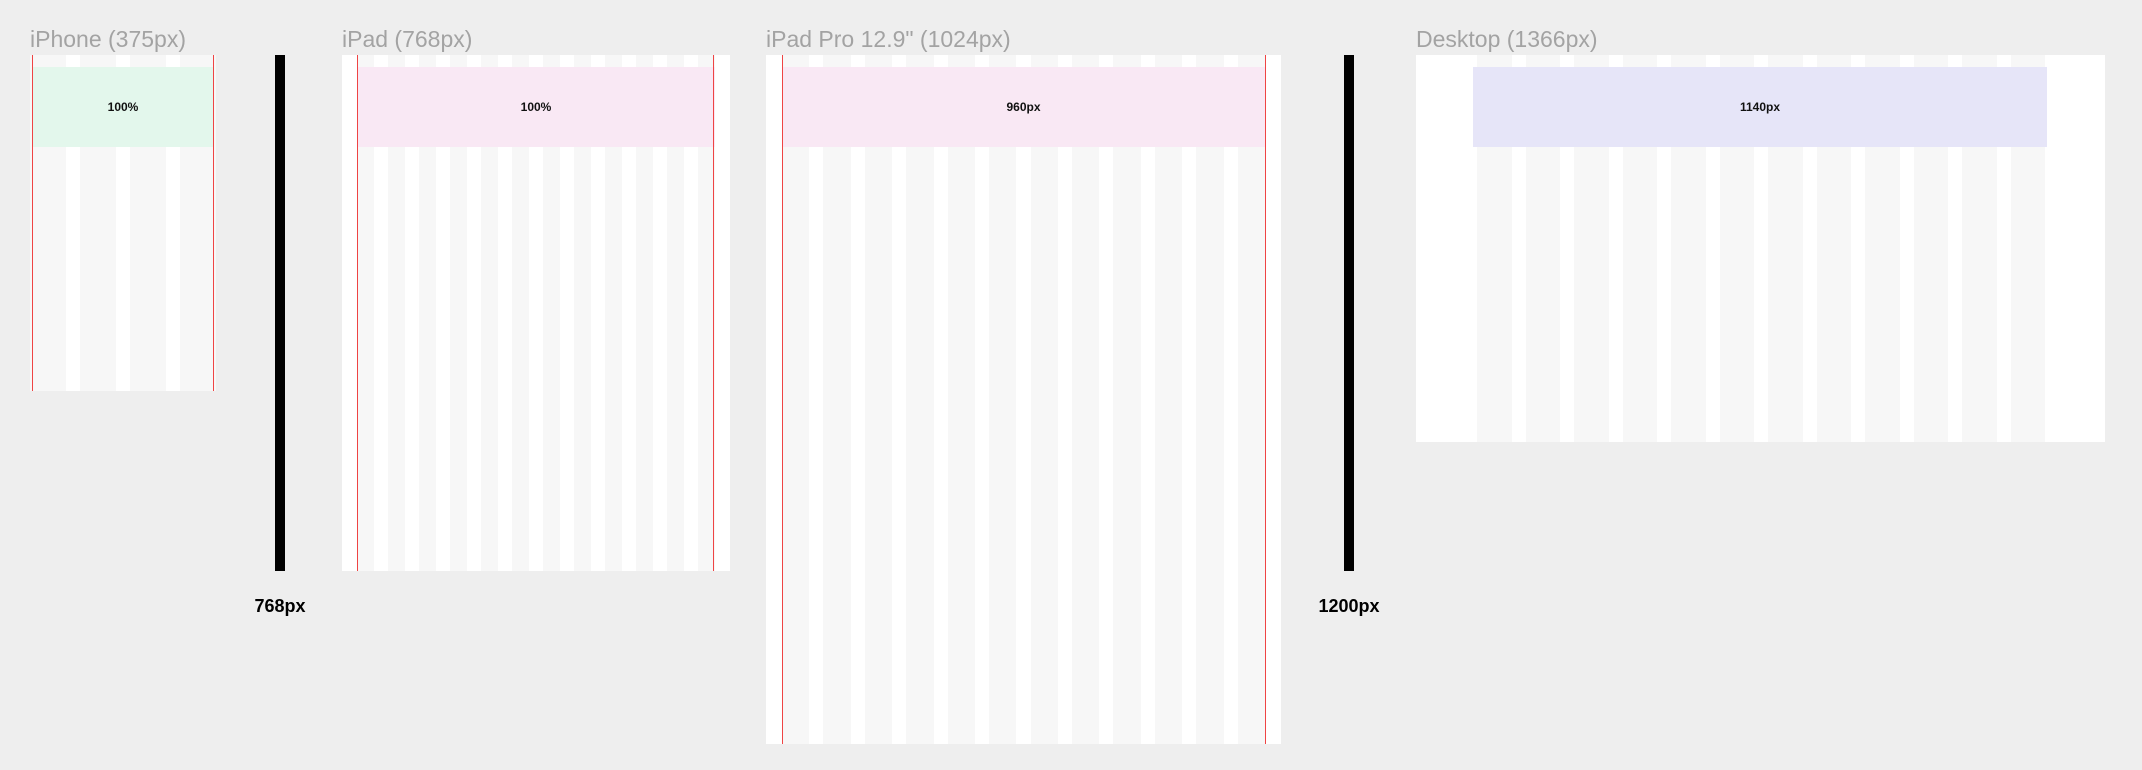 The height and width of the screenshot is (770, 2142). I want to click on frame-title-ipad: iPad (768px), so click(407, 39).